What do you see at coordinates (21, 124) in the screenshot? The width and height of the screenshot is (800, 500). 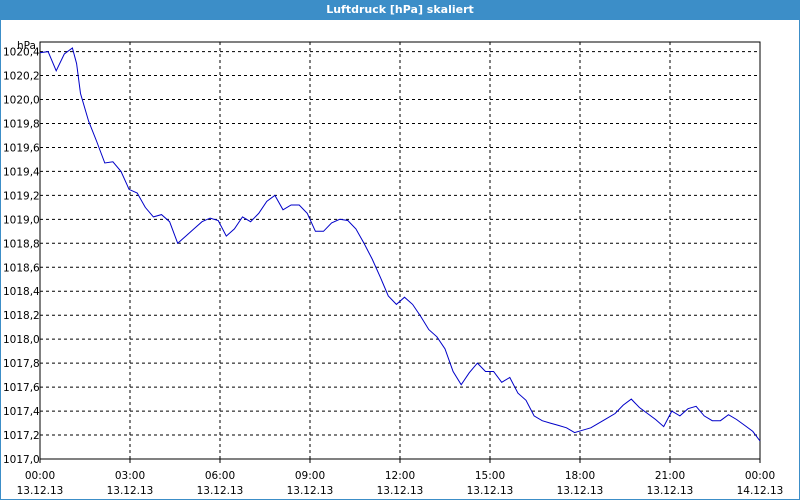 I see `y-tick-label: 1019,8` at bounding box center [21, 124].